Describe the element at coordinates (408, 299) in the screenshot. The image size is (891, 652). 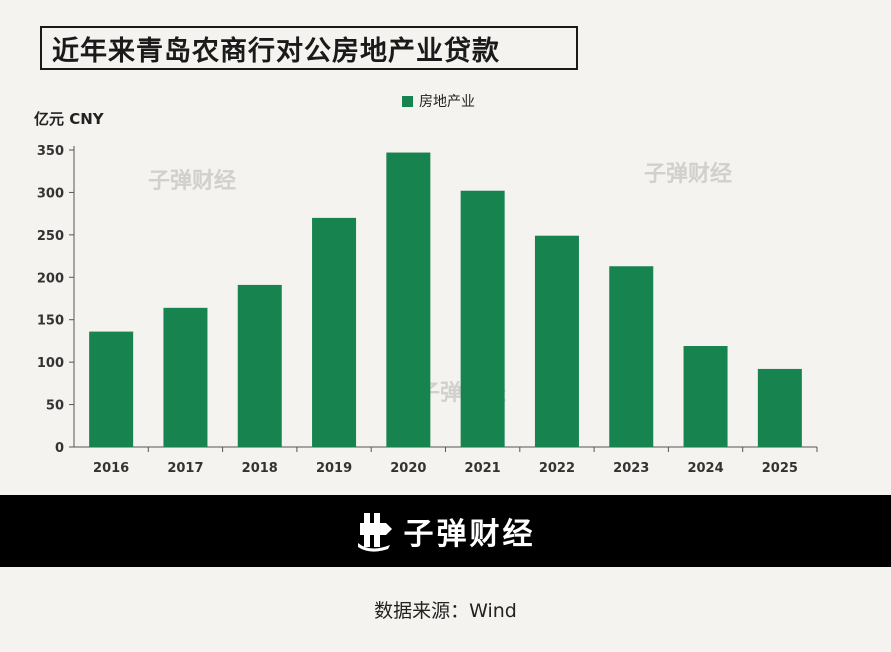
I see `bar-2020` at that location.